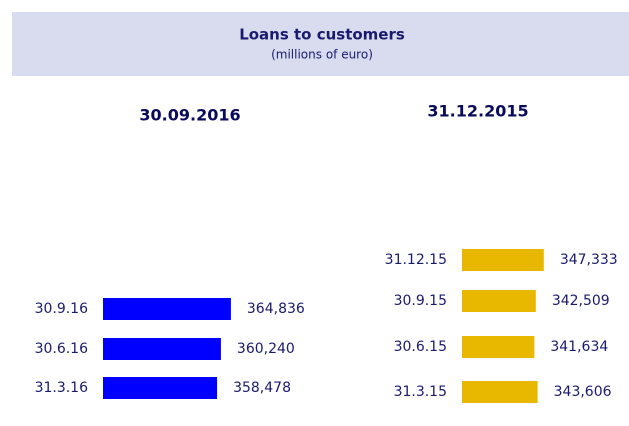  Describe the element at coordinates (420, 301) in the screenshot. I see `category-label: 30.9.15` at that location.